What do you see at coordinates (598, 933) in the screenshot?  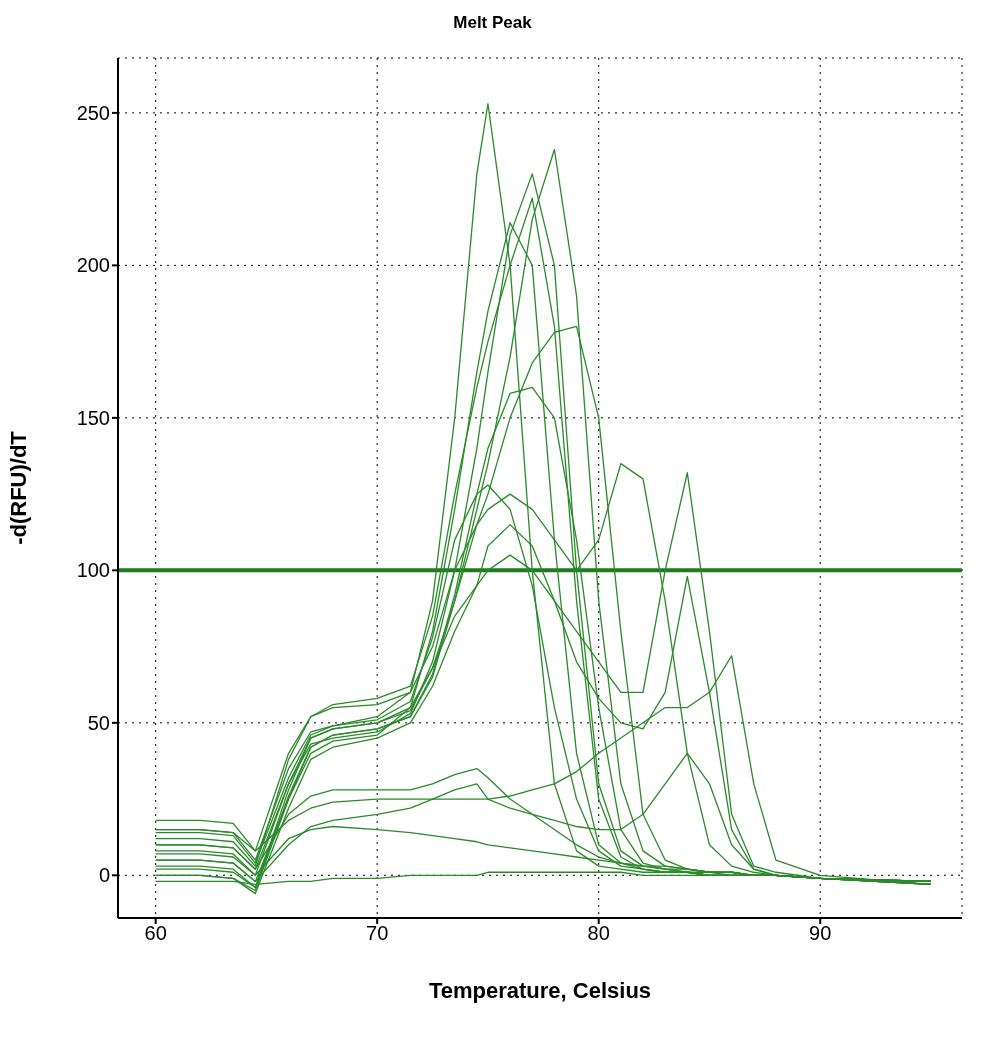 I see `x-tick-label: 80` at bounding box center [598, 933].